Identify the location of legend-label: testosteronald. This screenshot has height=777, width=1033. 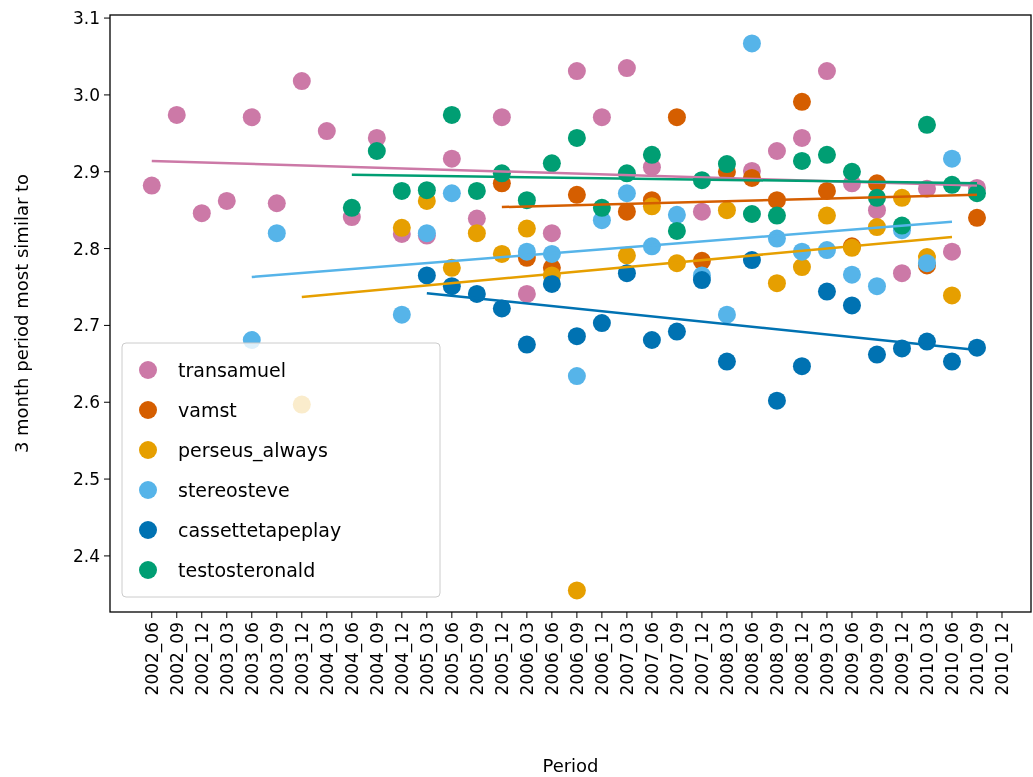
(247, 569).